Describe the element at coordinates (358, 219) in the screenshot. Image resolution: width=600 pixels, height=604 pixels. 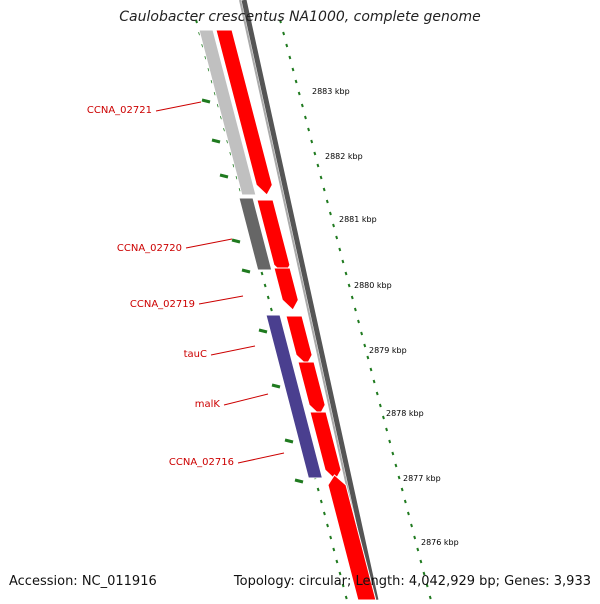
I see `scale-label: 2881 kbp` at that location.